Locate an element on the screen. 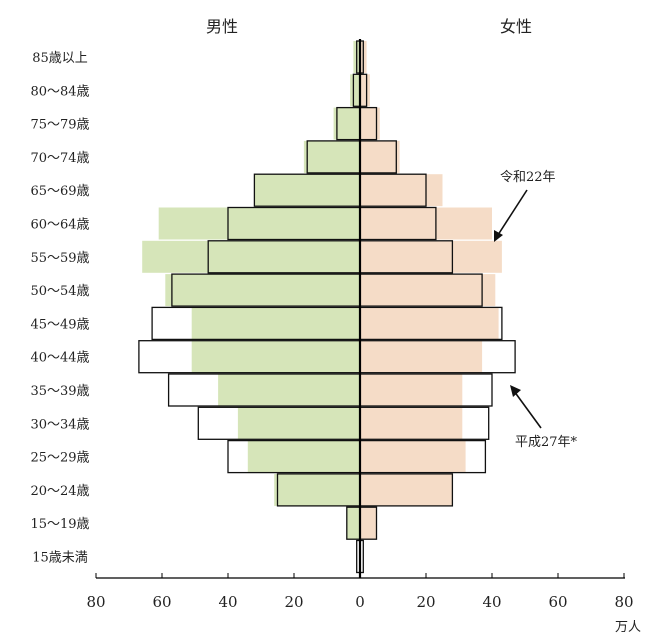  age-group-label: 25～29歳 is located at coordinates (59, 458).